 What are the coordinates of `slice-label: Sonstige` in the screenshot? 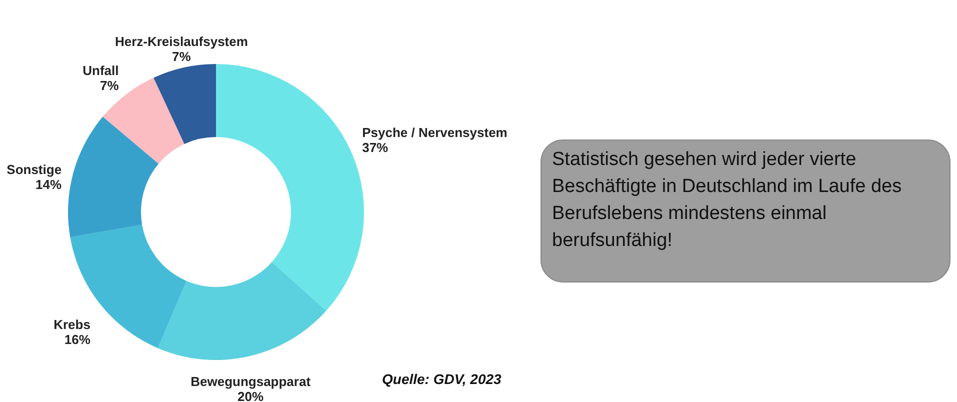 It's located at (34, 170).